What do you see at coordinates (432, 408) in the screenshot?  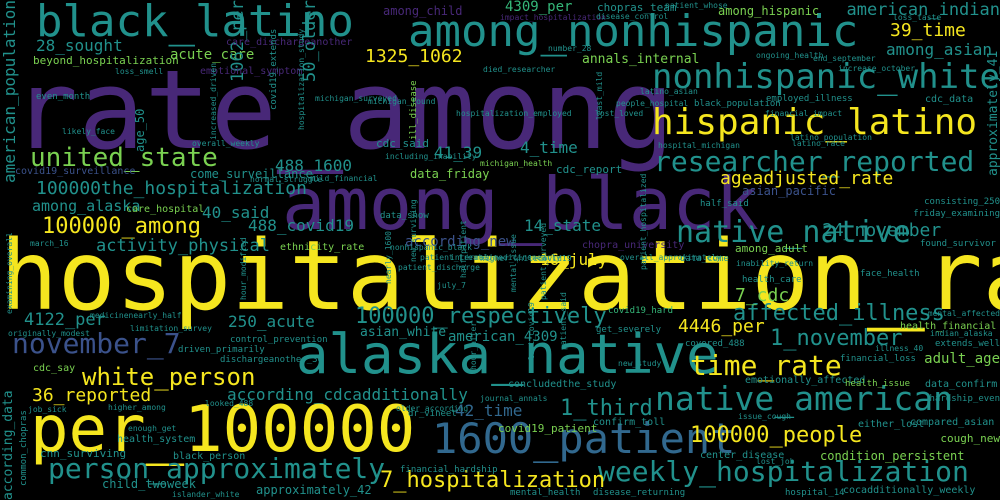 I see `cloud-word: older_according` at bounding box center [432, 408].